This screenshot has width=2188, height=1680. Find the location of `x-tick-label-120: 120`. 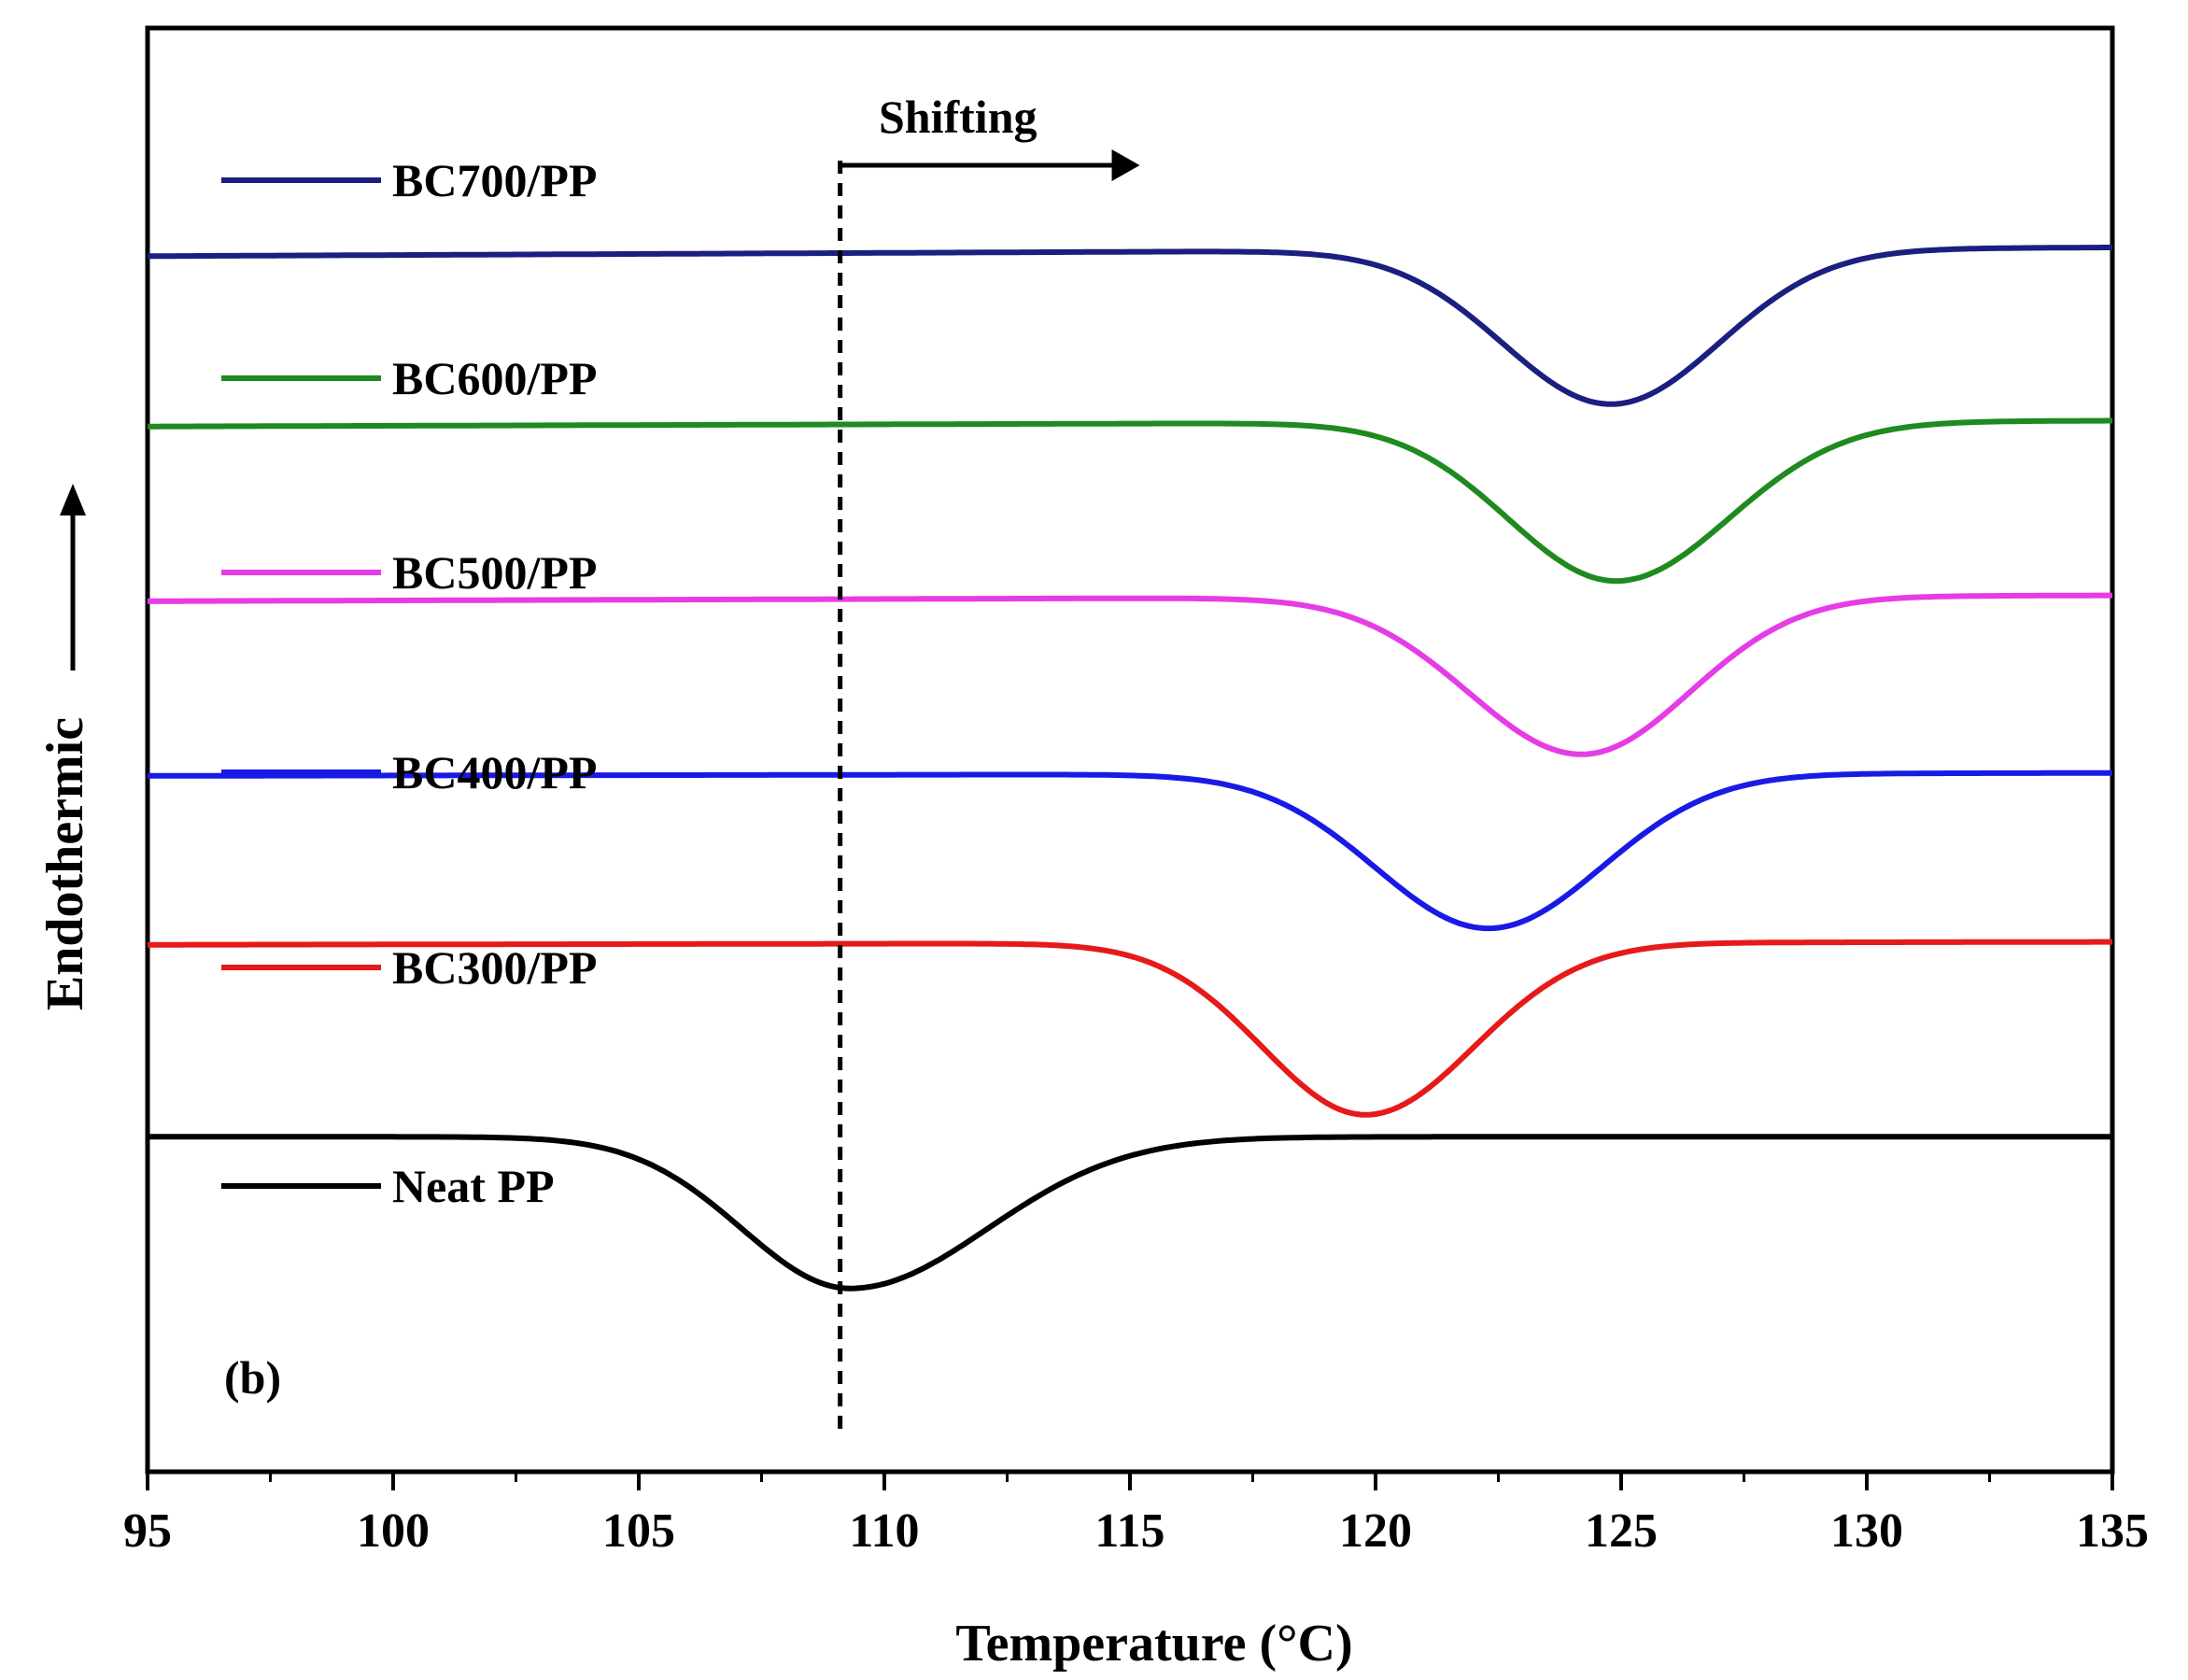

x-tick-label-120: 120 is located at coordinates (1375, 1531).